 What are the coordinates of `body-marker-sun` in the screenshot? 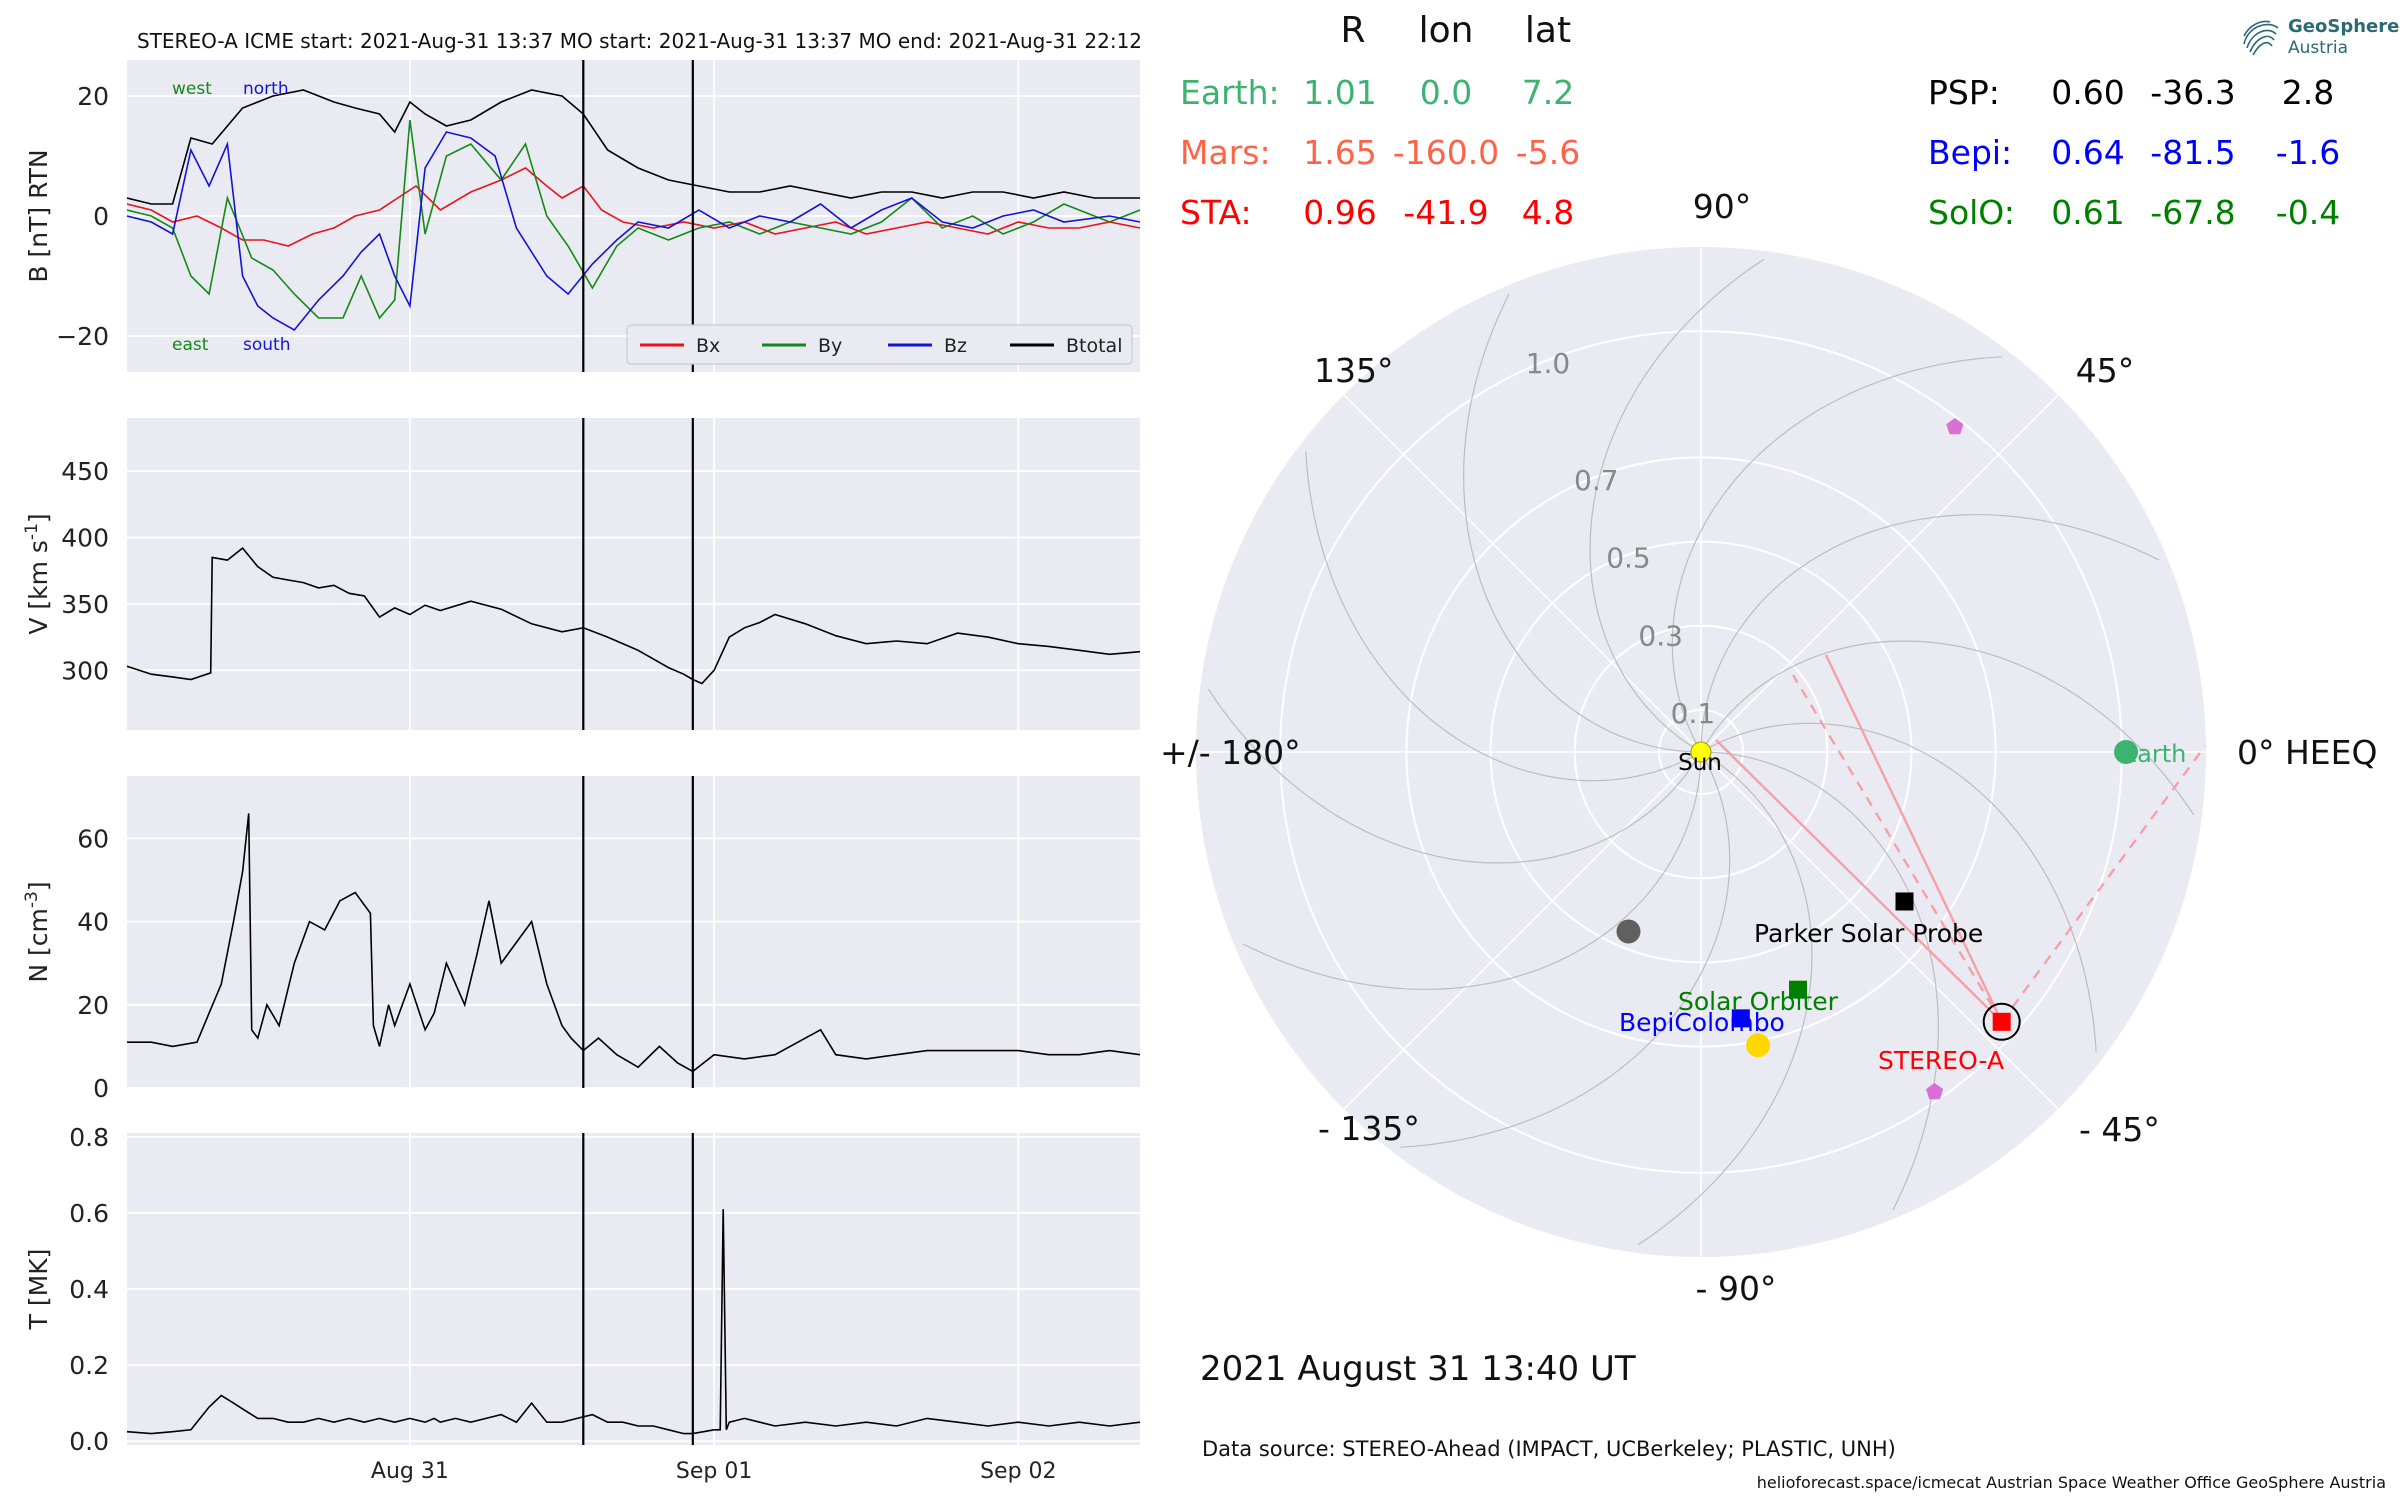 It's located at (1701, 752).